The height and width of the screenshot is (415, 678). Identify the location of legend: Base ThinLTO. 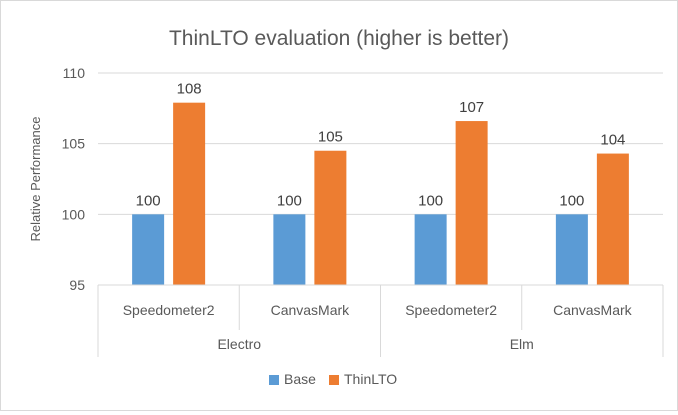
(333, 379).